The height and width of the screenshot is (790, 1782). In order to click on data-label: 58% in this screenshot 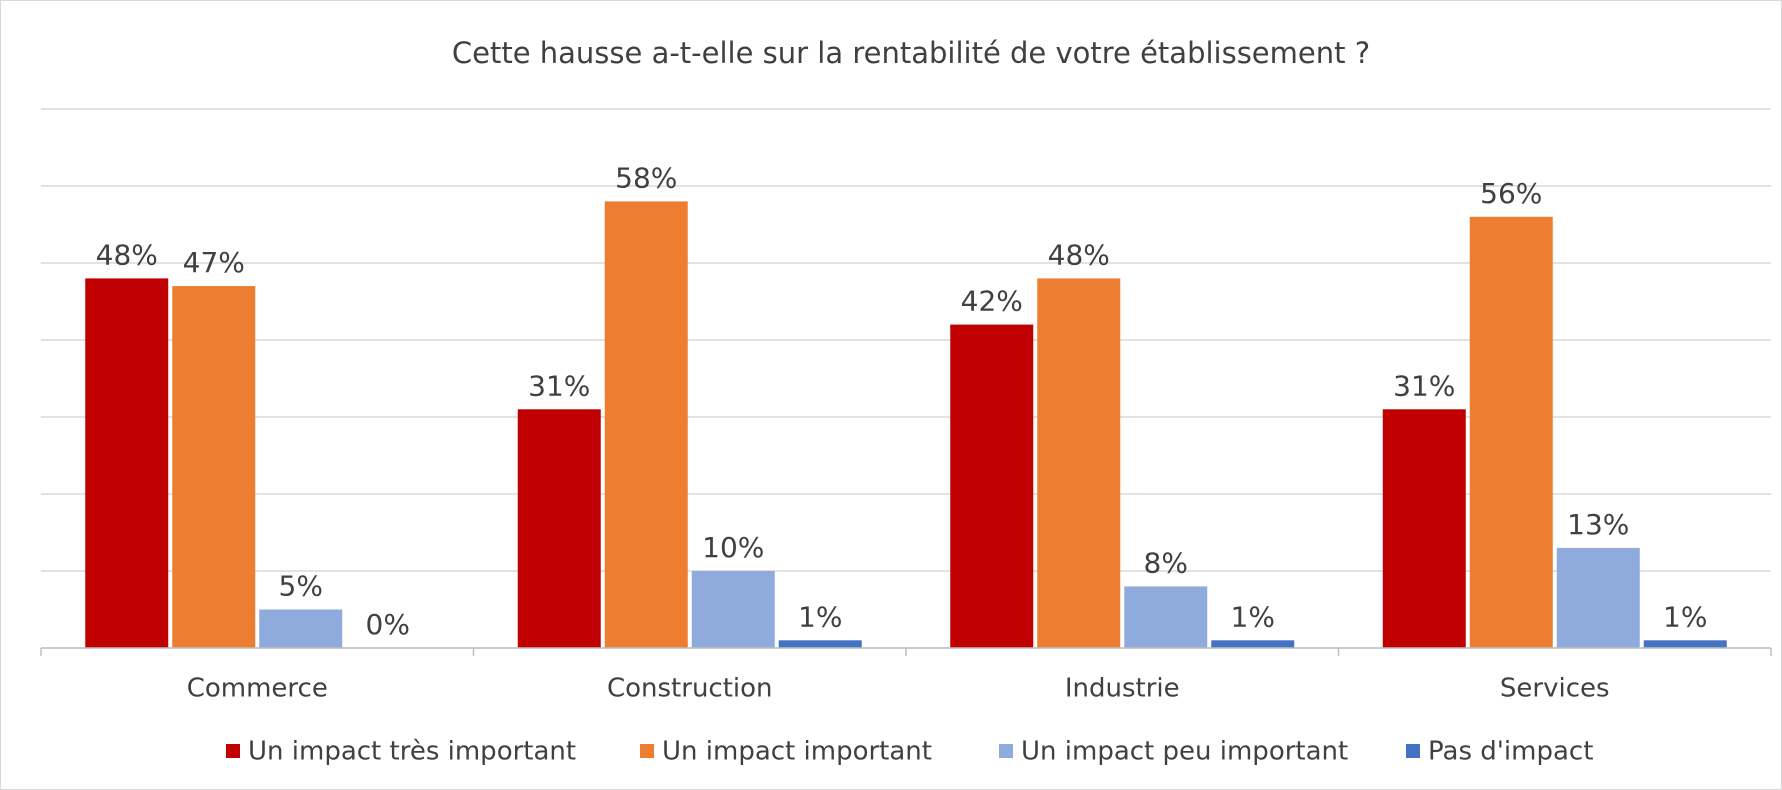, I will do `click(646, 177)`.